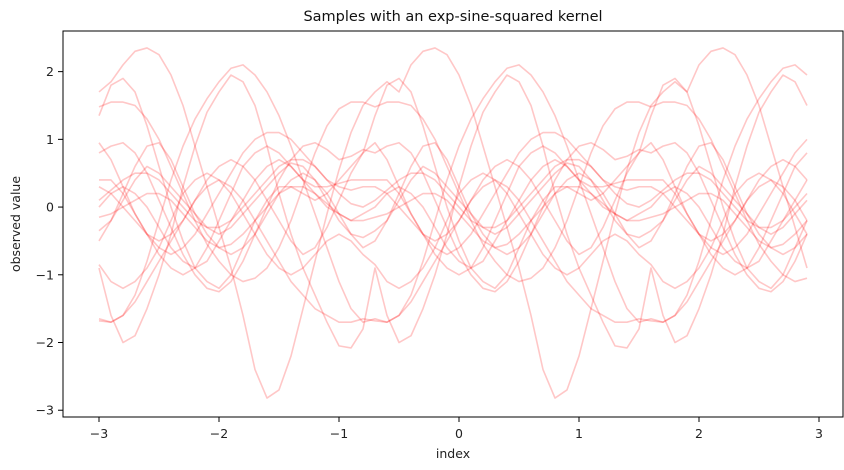  I want to click on x-axis: −3 −2 −1 0 1 2 3, so click(456, 429).